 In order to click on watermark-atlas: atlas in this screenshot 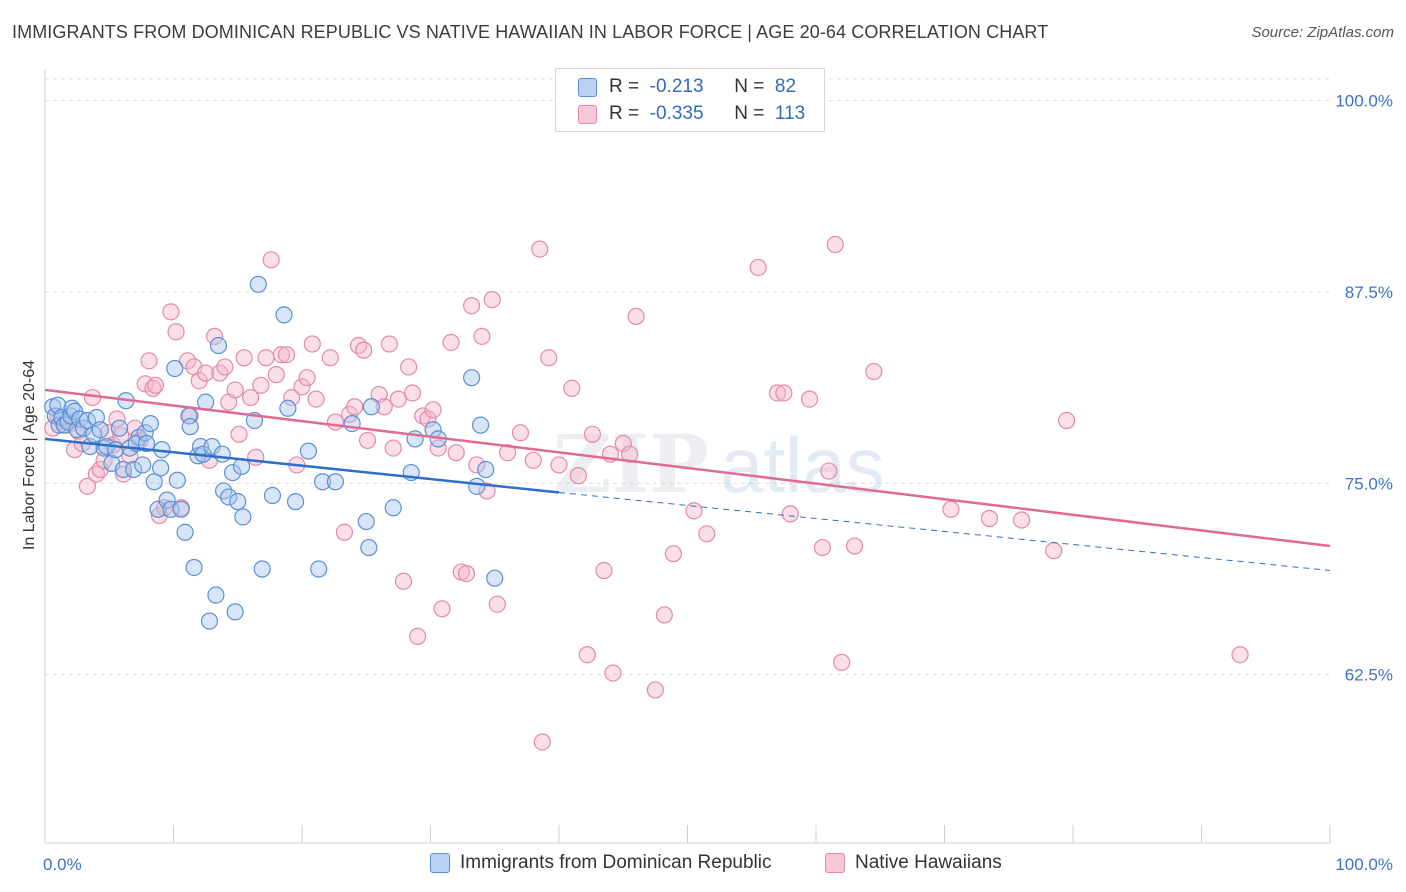, I will do `click(802, 465)`.